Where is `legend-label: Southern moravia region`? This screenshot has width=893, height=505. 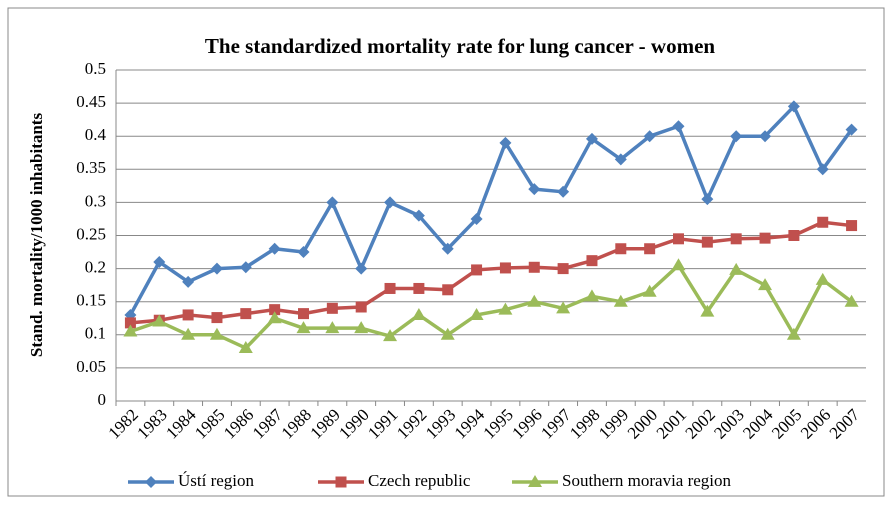 legend-label: Southern moravia region is located at coordinates (647, 480).